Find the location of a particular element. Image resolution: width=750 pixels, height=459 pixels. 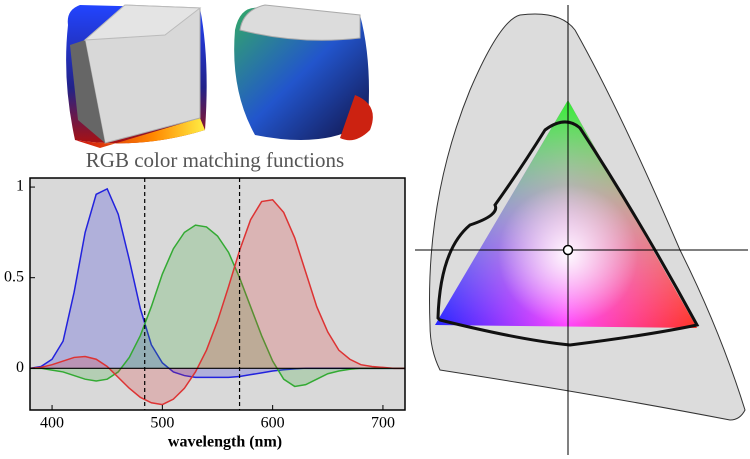

x-tick-label: 500 is located at coordinates (162, 423).